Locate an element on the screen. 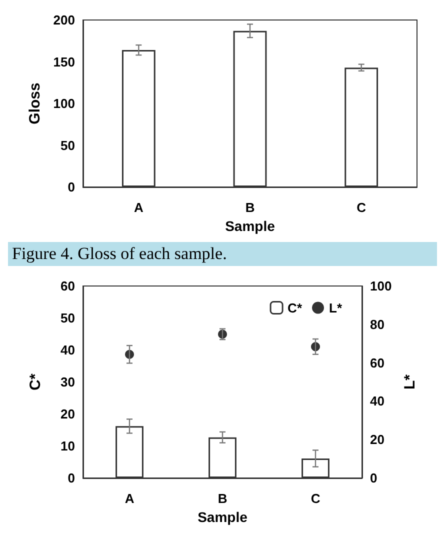 This screenshot has width=445, height=539. legend-label: L* is located at coordinates (336, 308).